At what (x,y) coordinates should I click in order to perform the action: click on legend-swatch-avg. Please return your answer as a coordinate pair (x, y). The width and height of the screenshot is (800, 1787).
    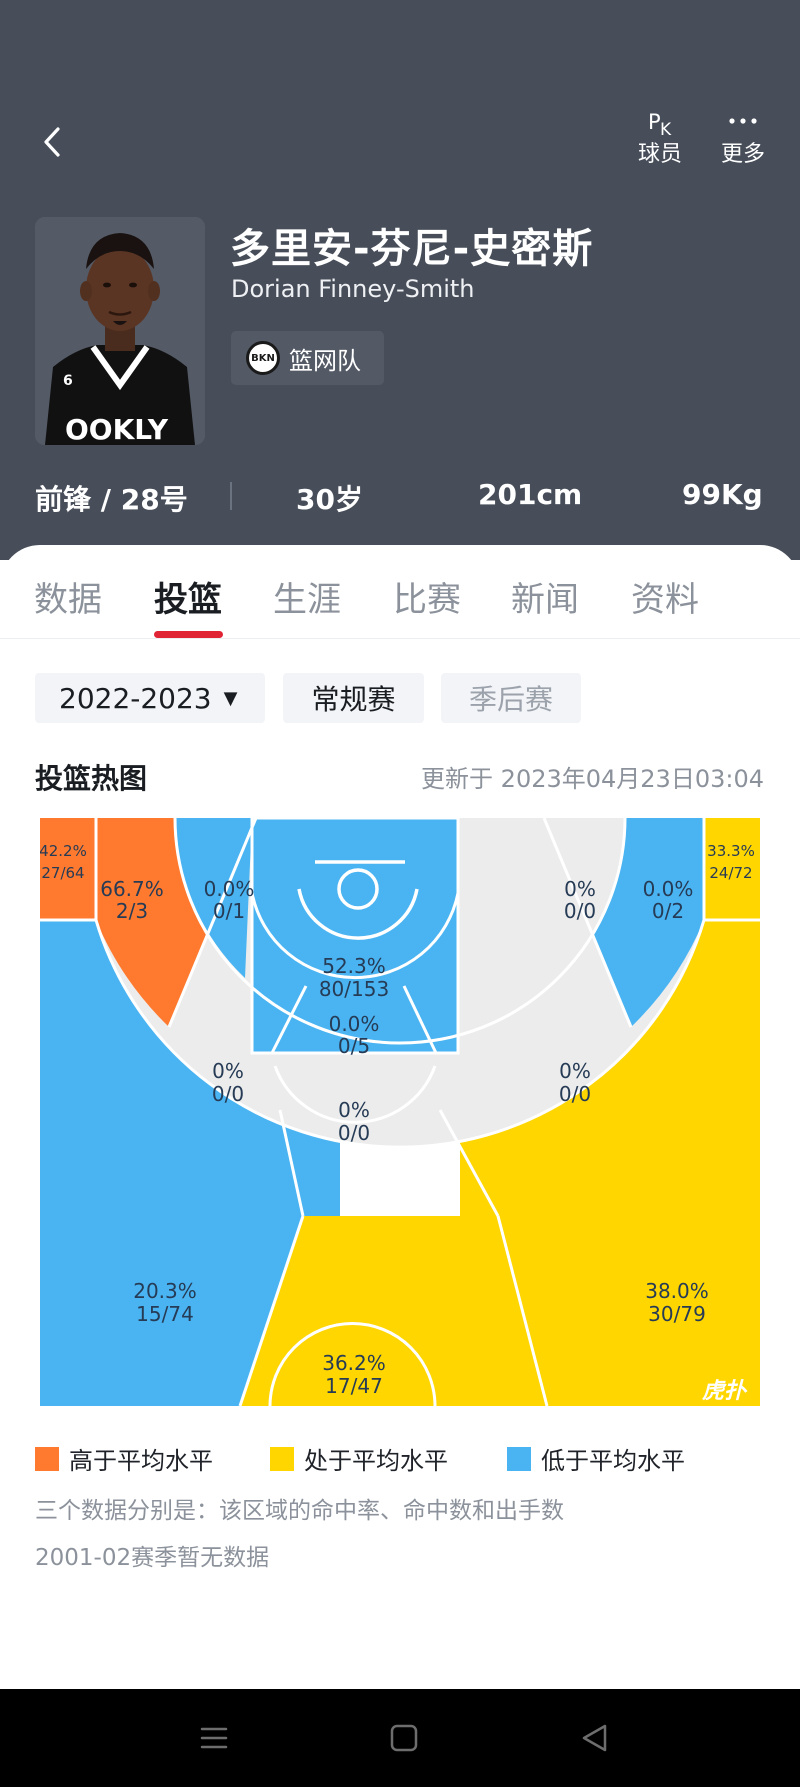
    Looking at the image, I should click on (282, 1458).